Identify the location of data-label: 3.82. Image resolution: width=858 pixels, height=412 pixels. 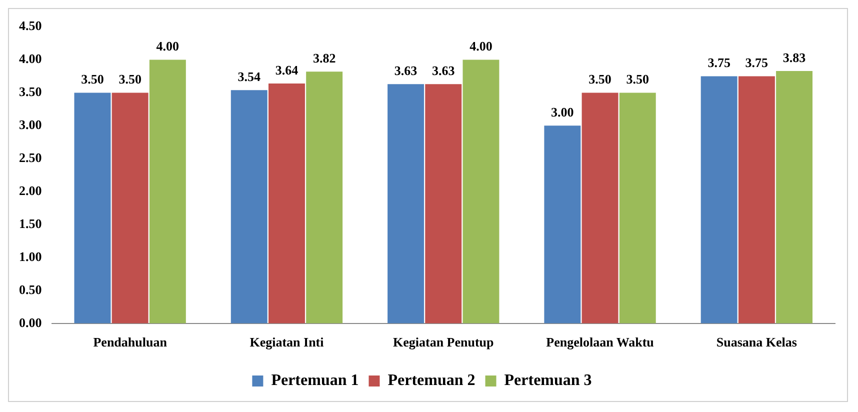
(324, 58).